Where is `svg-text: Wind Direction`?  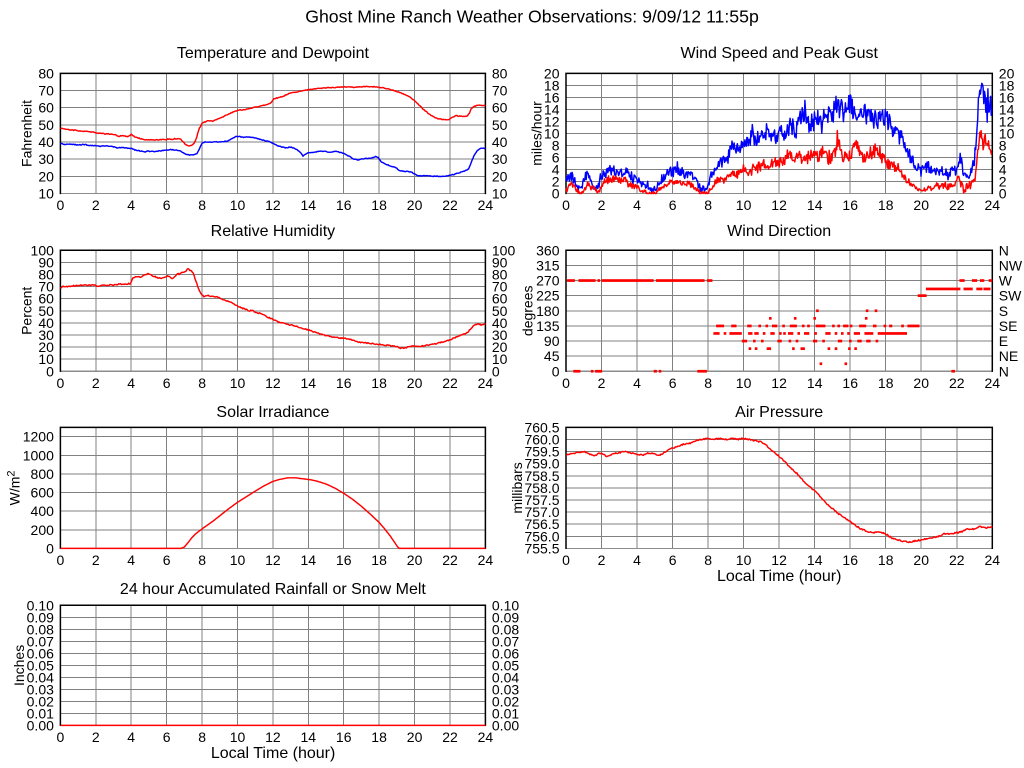 svg-text: Wind Direction is located at coordinates (779, 231).